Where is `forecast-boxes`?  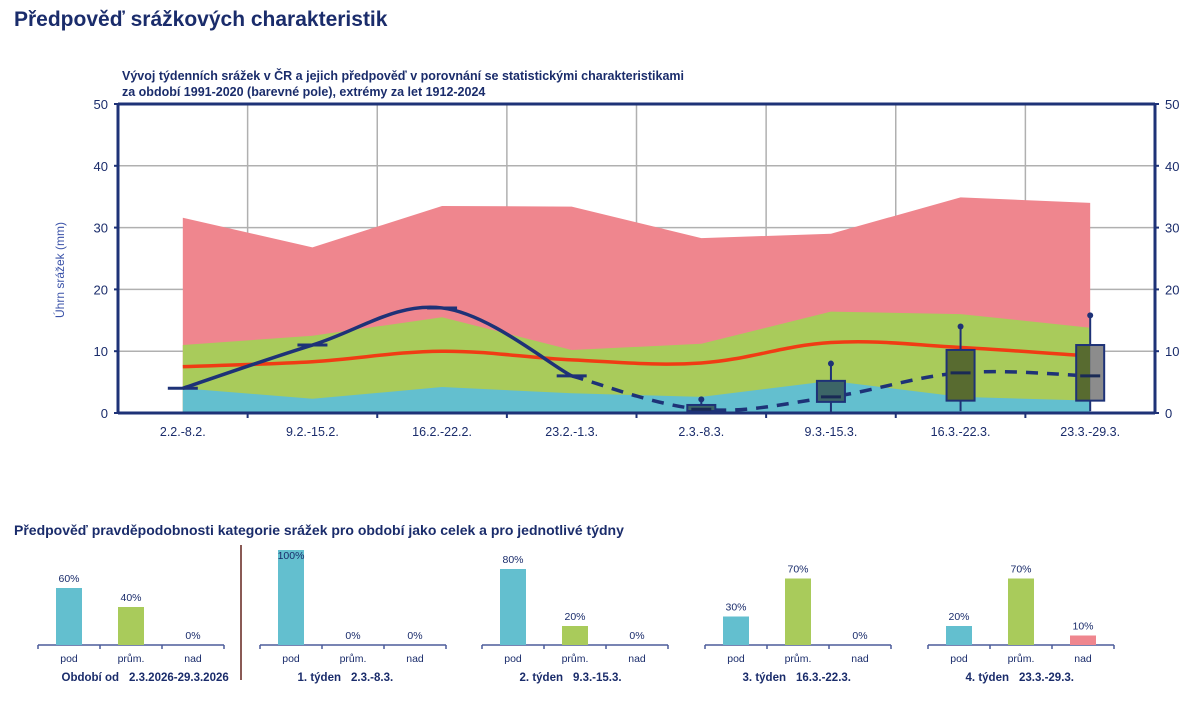
forecast-boxes is located at coordinates (896, 362).